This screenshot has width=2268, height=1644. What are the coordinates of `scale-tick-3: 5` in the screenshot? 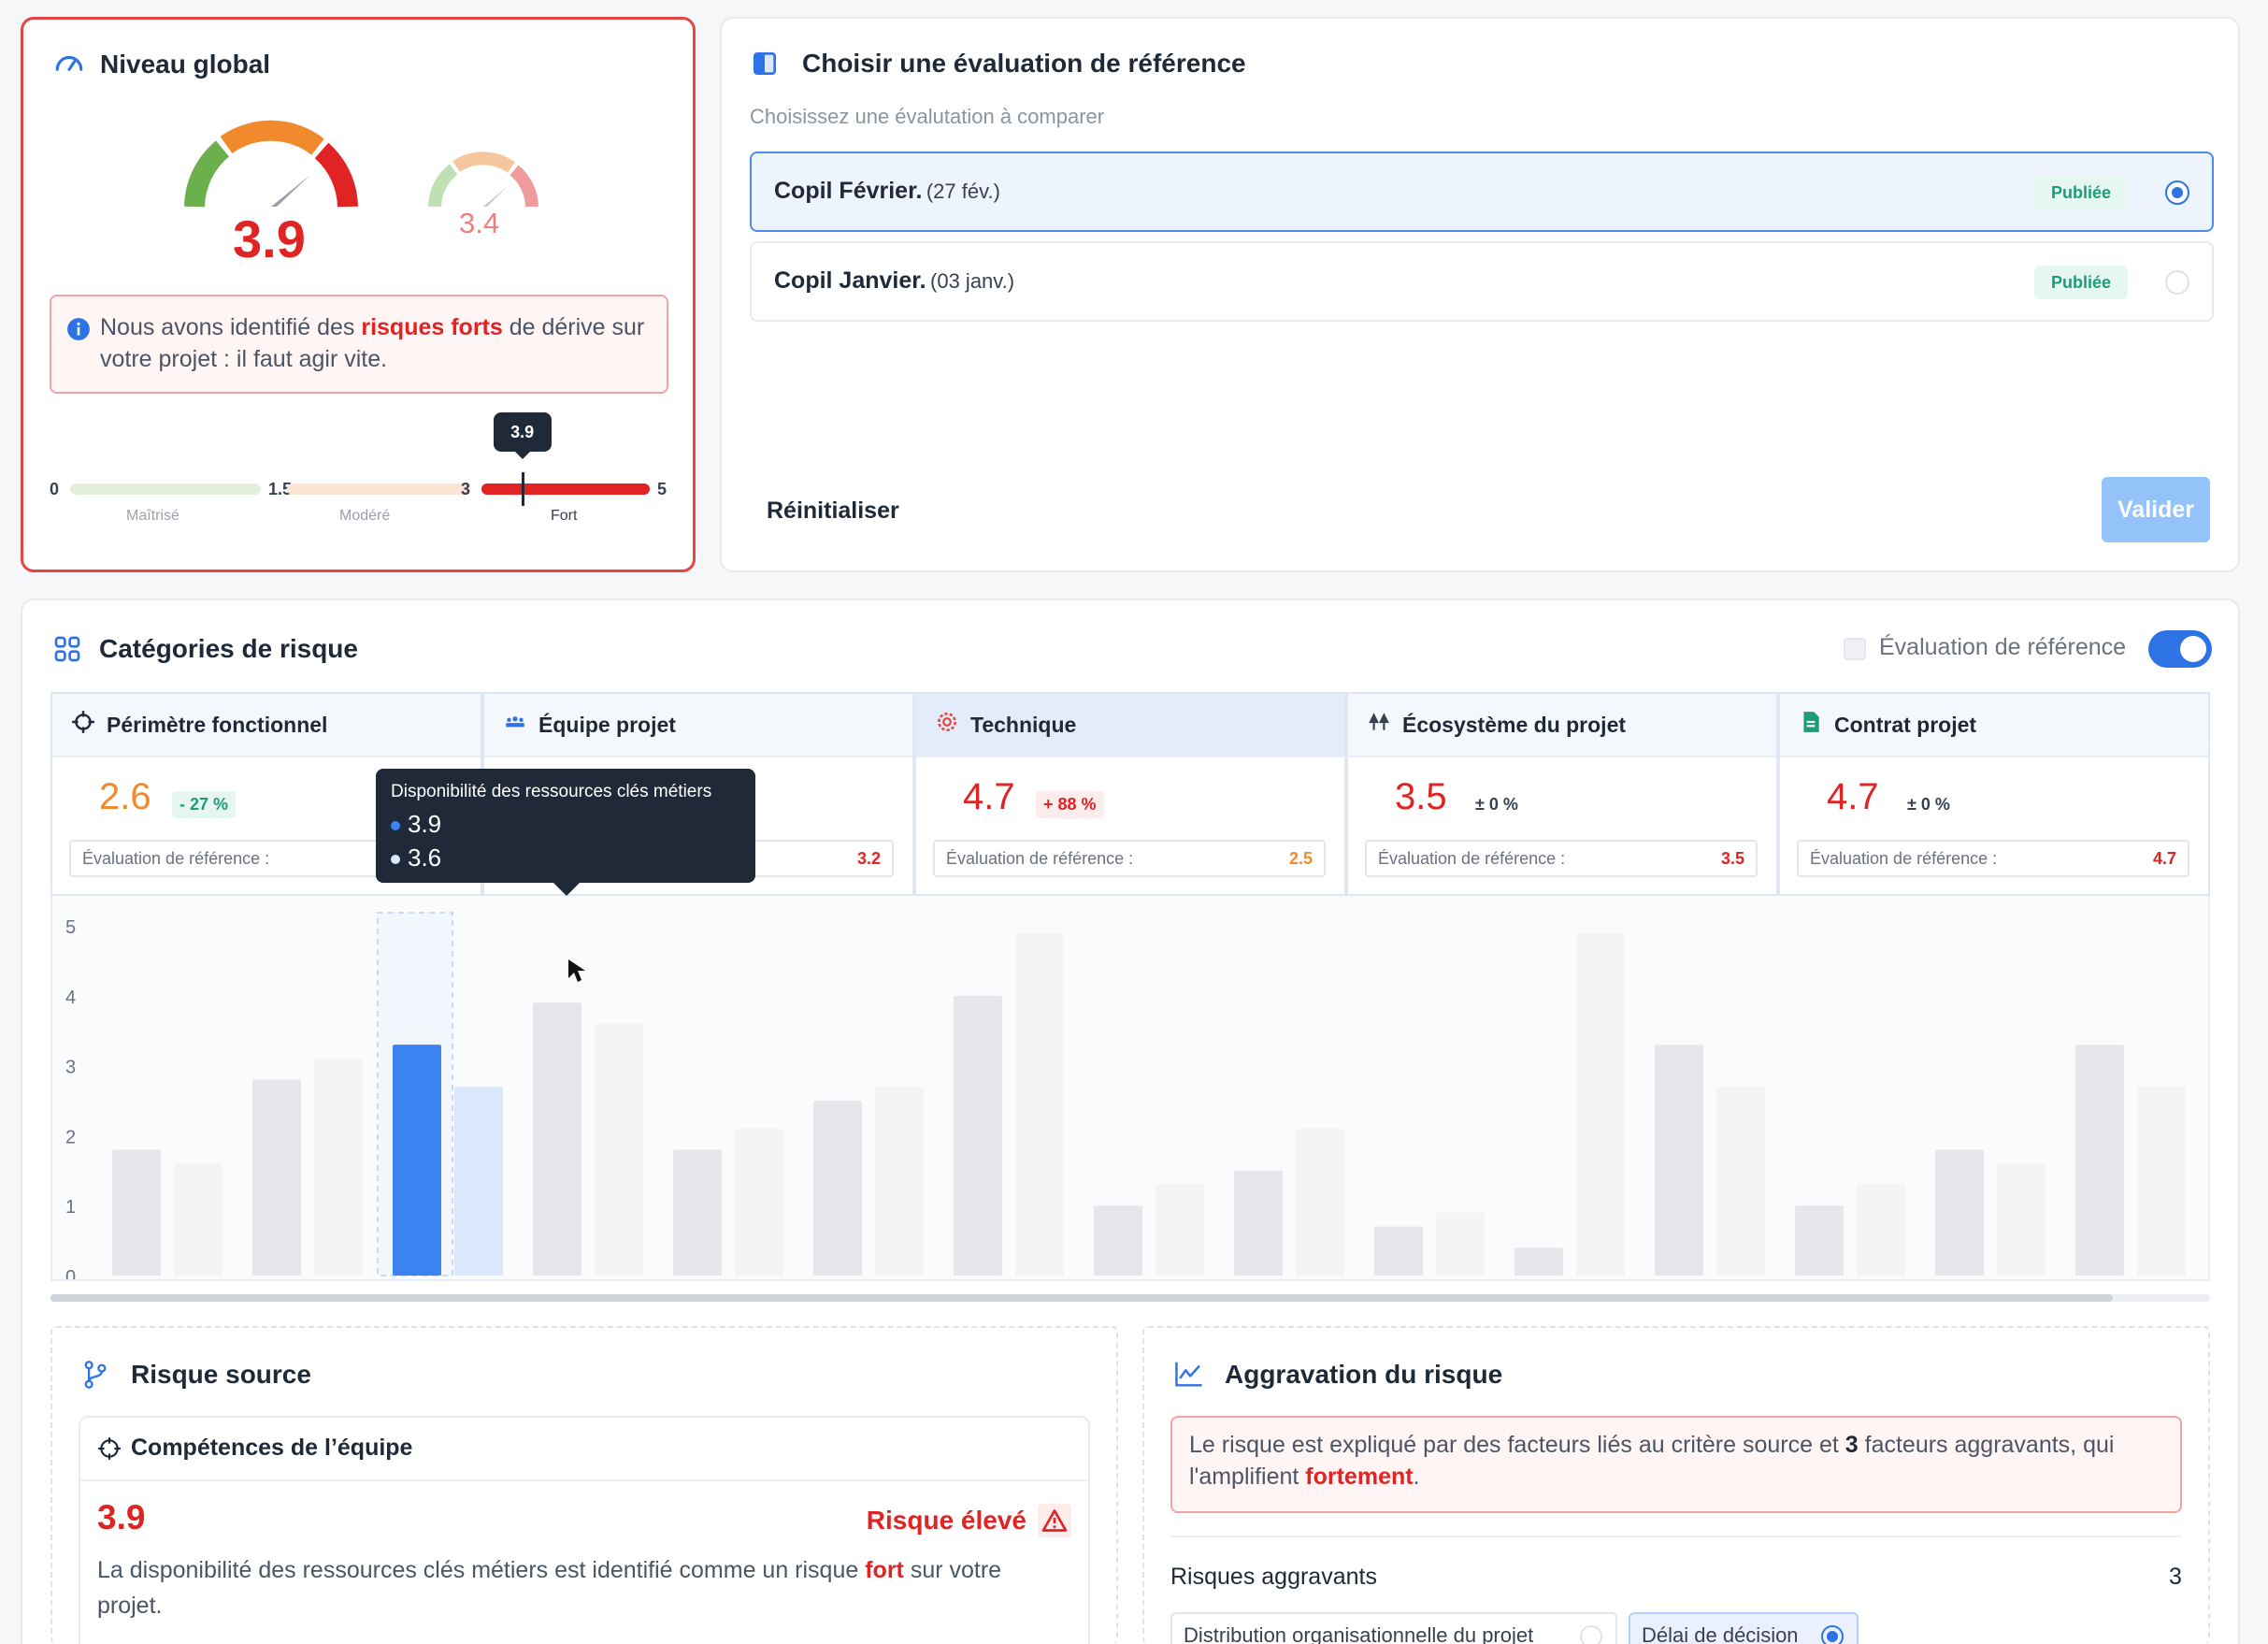 It's located at (662, 489).